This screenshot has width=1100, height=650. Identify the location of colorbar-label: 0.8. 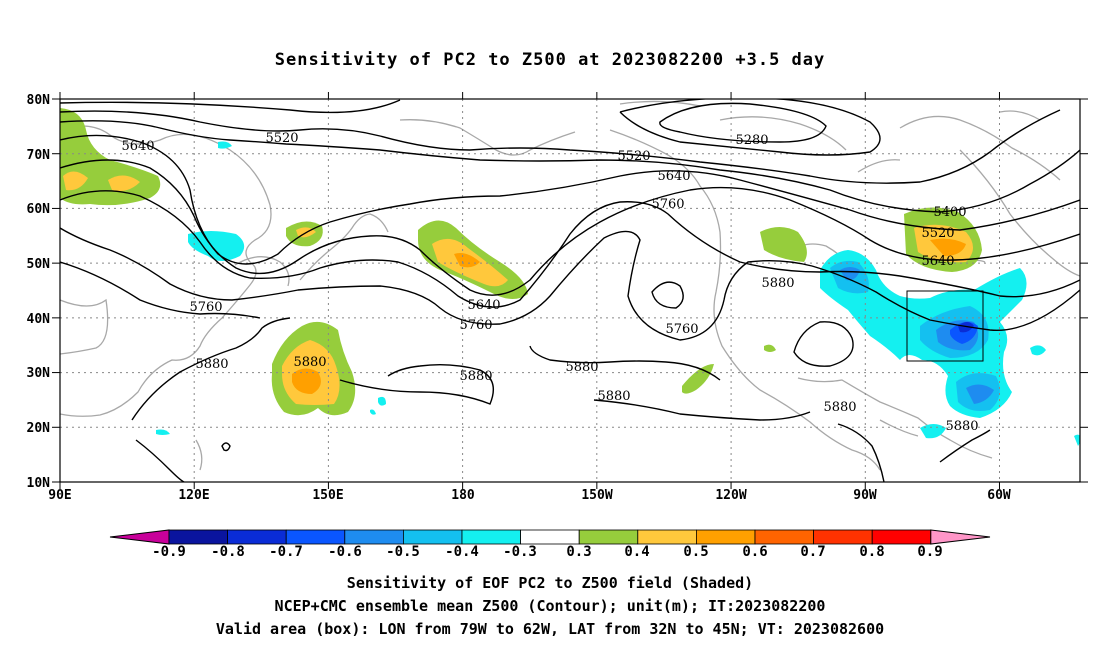
(871, 552).